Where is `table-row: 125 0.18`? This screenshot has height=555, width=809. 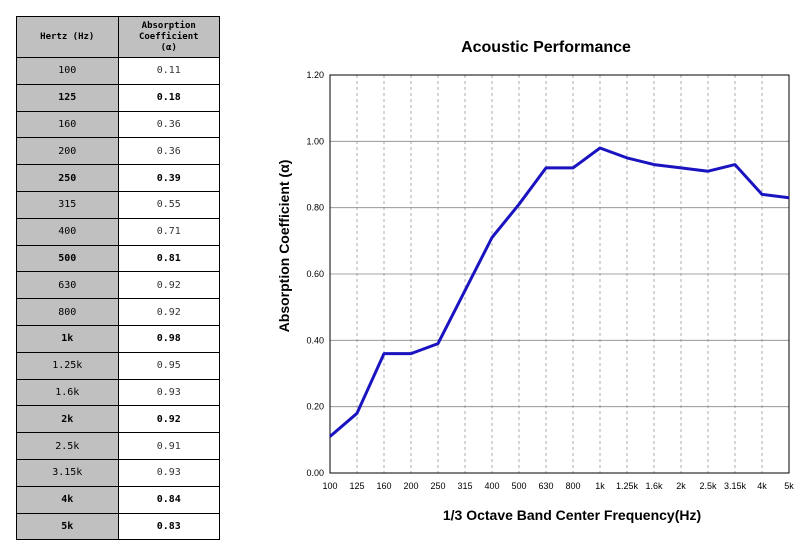 table-row: 125 0.18 is located at coordinates (118, 97).